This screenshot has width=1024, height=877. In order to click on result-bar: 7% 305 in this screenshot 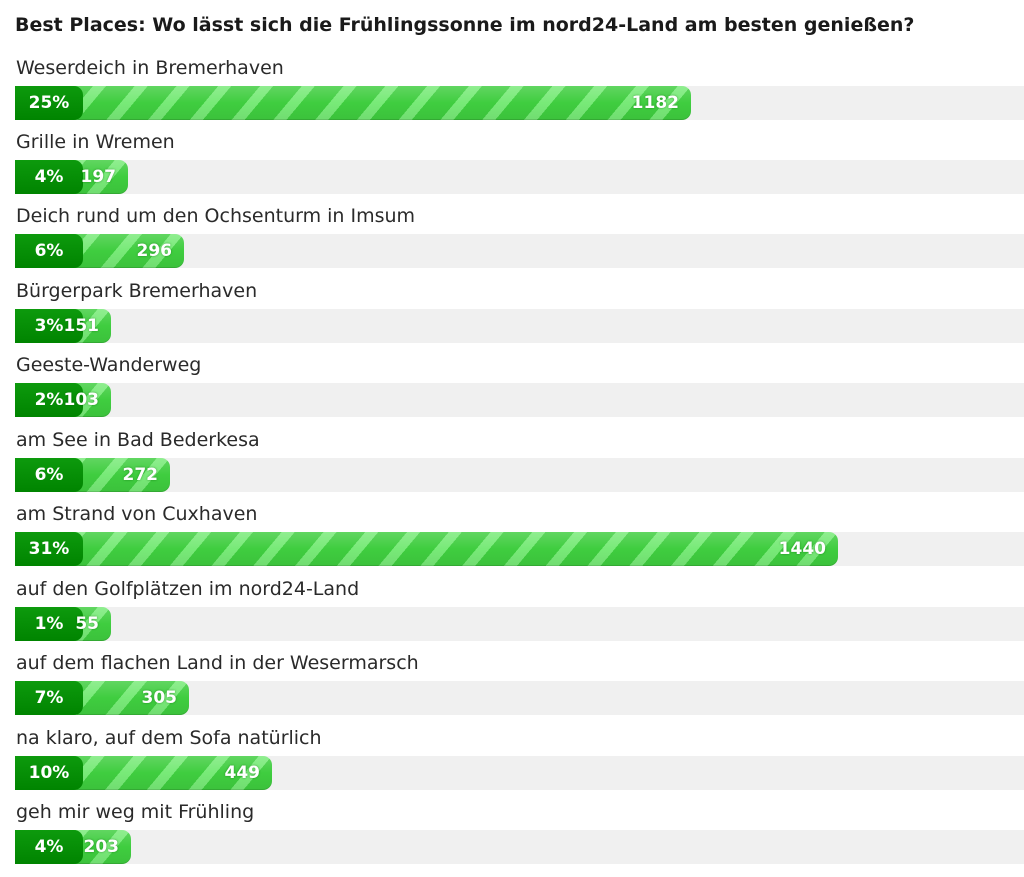, I will do `click(102, 698)`.